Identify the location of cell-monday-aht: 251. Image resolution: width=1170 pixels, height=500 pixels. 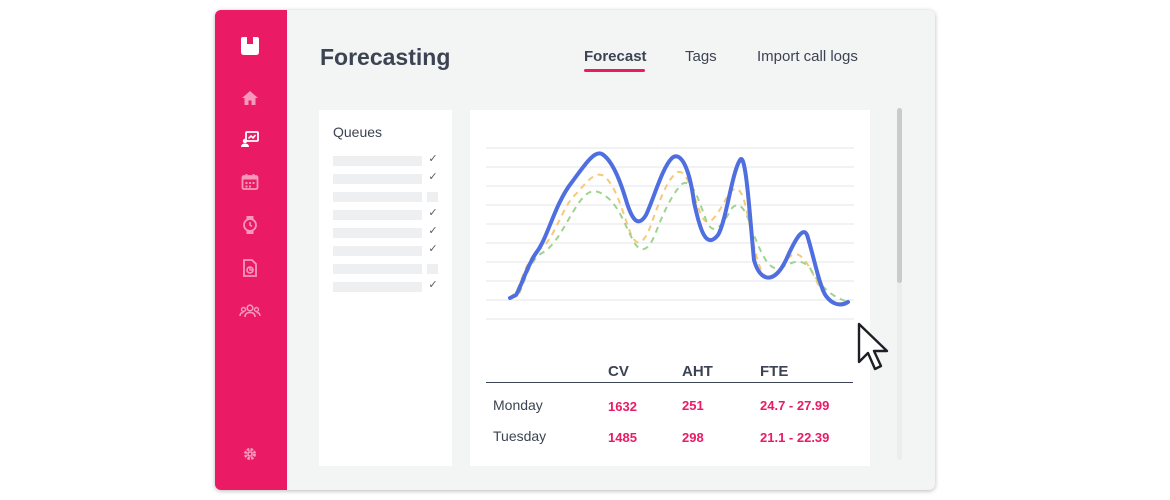
(693, 405).